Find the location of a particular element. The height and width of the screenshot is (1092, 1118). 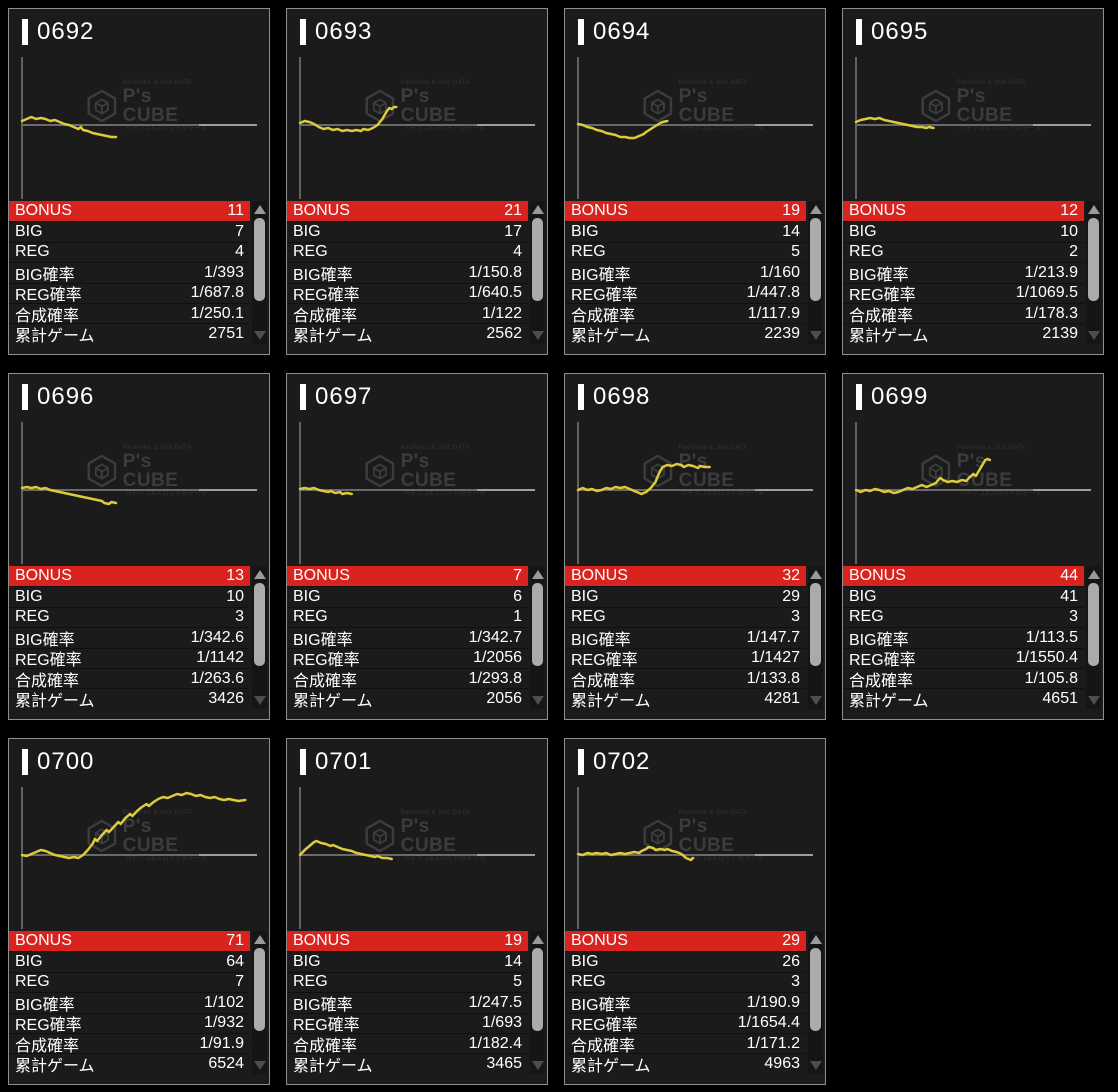

big-rate-row: BIG確率 1/190.9 is located at coordinates (685, 1003).